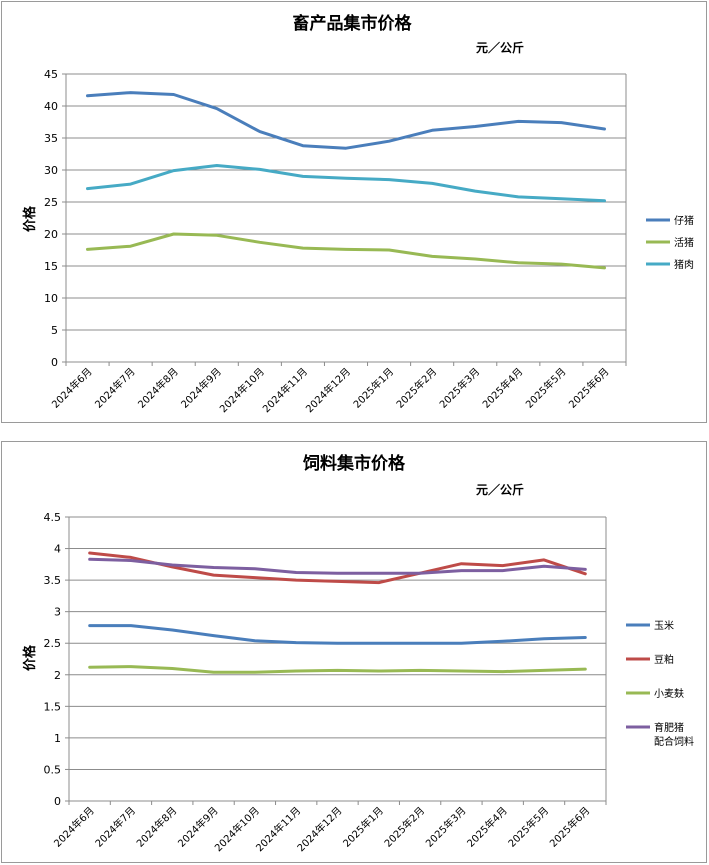 The image size is (709, 865). What do you see at coordinates (242, 390) in the screenshot?
I see `x-tick-label: 2024年10月` at bounding box center [242, 390].